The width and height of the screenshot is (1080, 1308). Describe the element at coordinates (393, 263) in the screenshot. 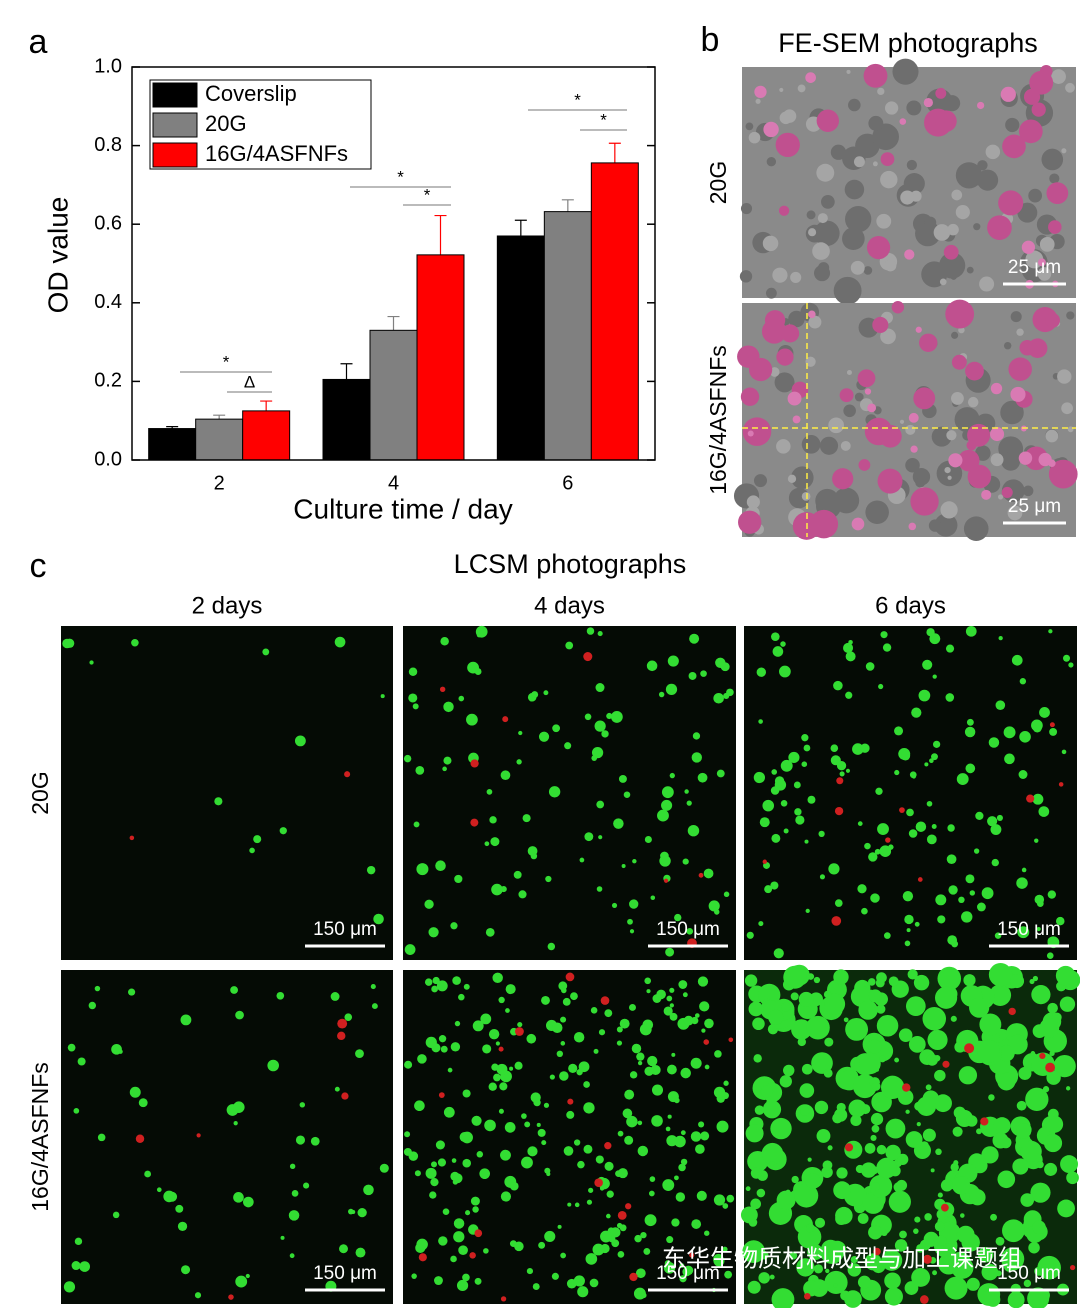

I see `plot-frame` at that location.